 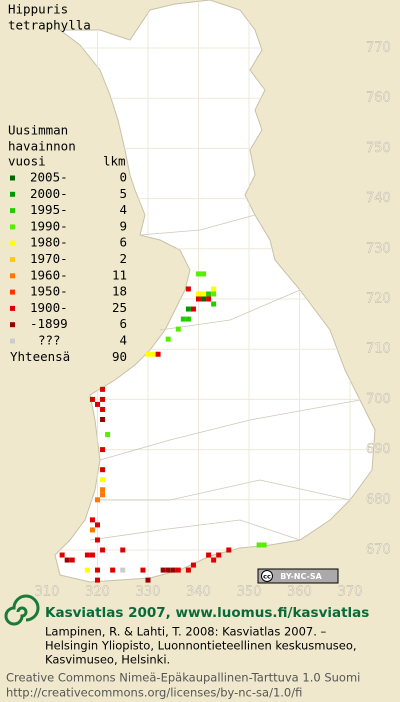 I want to click on svg-text: cc, so click(x=267, y=577).